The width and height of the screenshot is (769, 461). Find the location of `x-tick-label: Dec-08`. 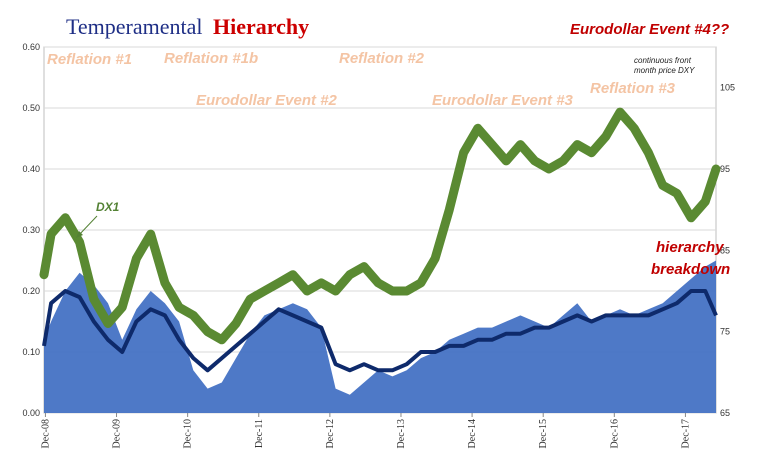

x-tick-label: Dec-08 is located at coordinates (45, 433).